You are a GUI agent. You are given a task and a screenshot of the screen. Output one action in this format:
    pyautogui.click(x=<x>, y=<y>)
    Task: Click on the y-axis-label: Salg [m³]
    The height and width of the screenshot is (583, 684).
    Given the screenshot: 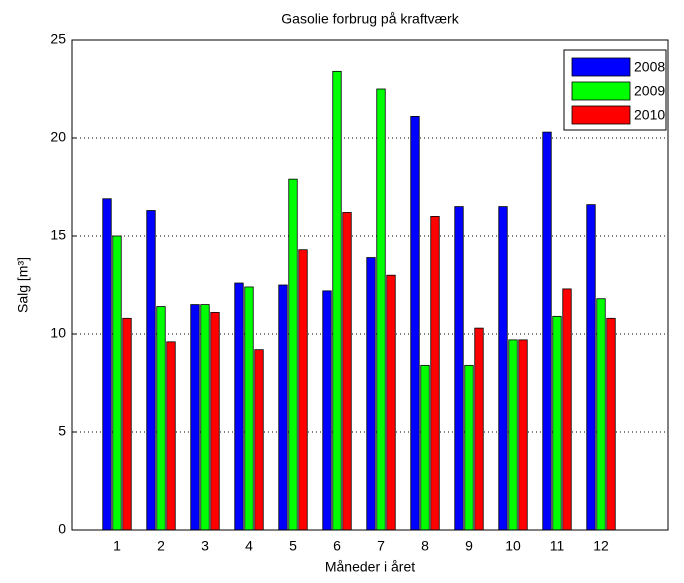 What is the action you would take?
    pyautogui.click(x=23, y=285)
    